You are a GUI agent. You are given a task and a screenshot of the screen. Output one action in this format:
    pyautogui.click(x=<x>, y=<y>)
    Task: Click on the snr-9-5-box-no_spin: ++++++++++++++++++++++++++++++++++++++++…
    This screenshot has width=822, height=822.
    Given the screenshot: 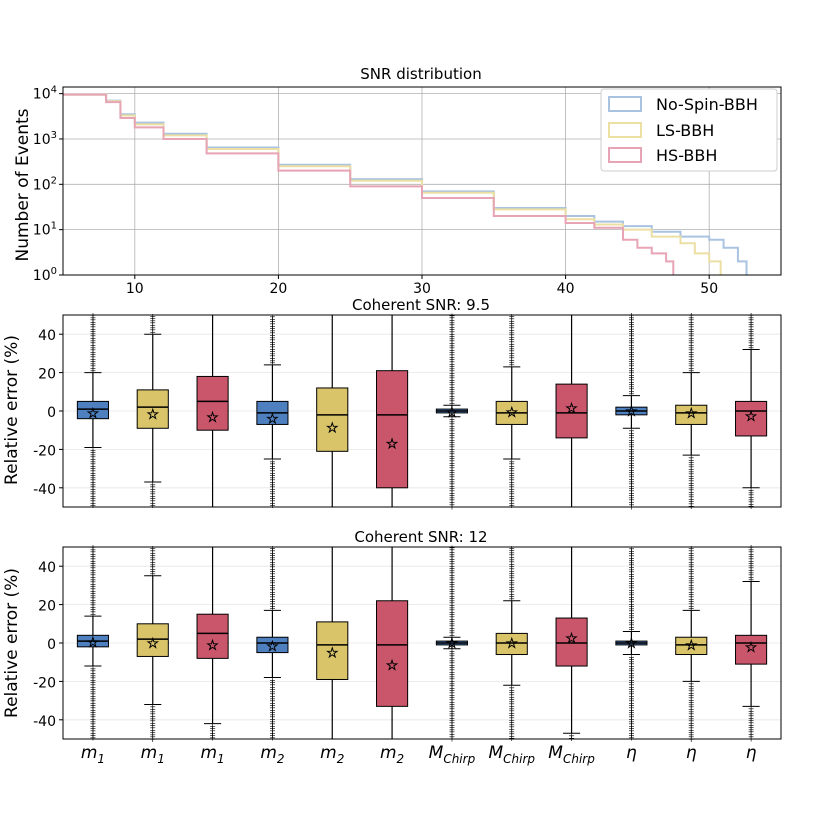 What is the action you would take?
    pyautogui.click(x=631, y=411)
    